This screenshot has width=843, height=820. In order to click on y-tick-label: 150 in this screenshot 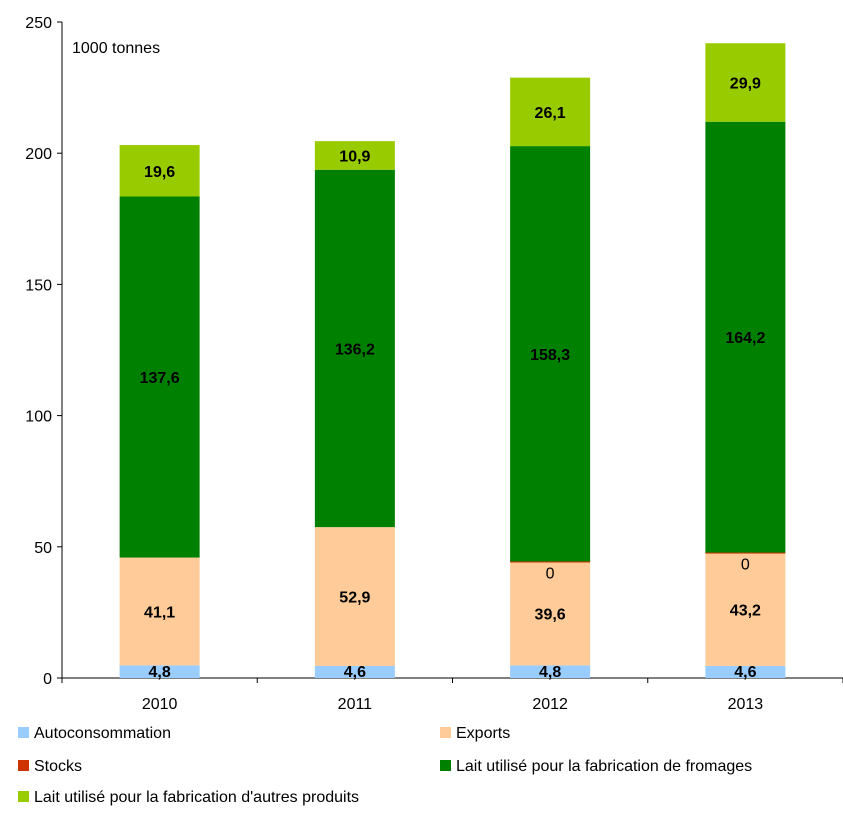, I will do `click(38, 285)`.